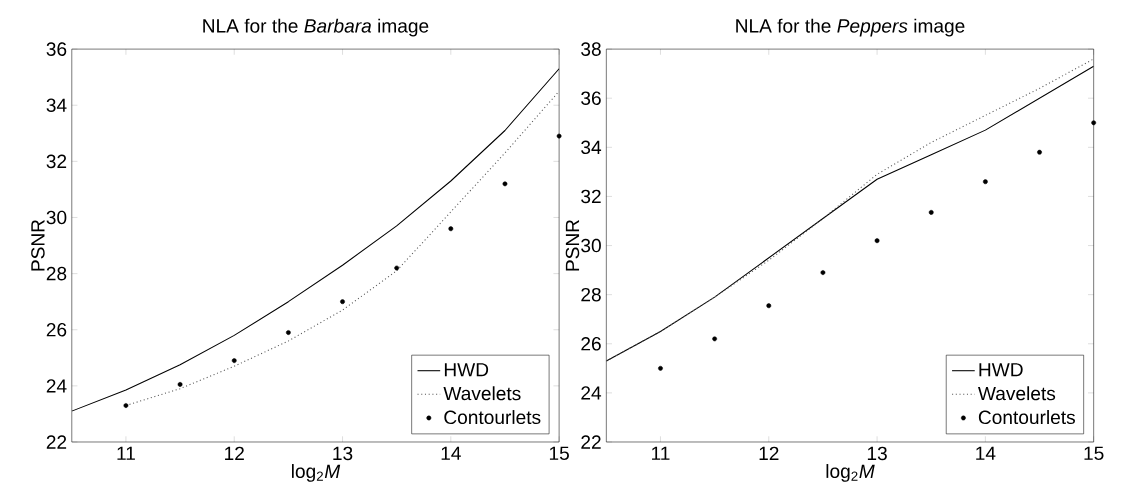 Image resolution: width=1122 pixels, height=501 pixels. Describe the element at coordinates (850, 27) in the screenshot. I see `chart-title: NLA for the Peppers image` at that location.